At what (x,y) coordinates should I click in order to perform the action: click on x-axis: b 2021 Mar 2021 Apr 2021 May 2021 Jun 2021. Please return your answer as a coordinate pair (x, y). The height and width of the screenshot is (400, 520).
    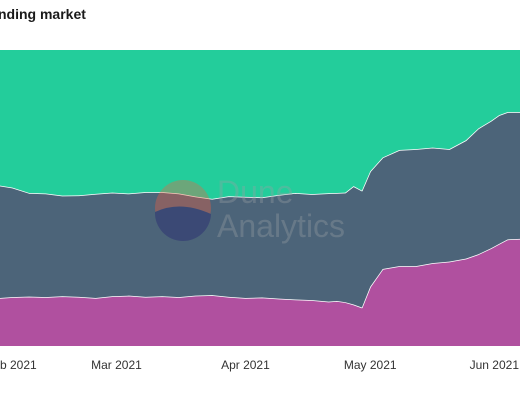
    Looking at the image, I should click on (259, 365).